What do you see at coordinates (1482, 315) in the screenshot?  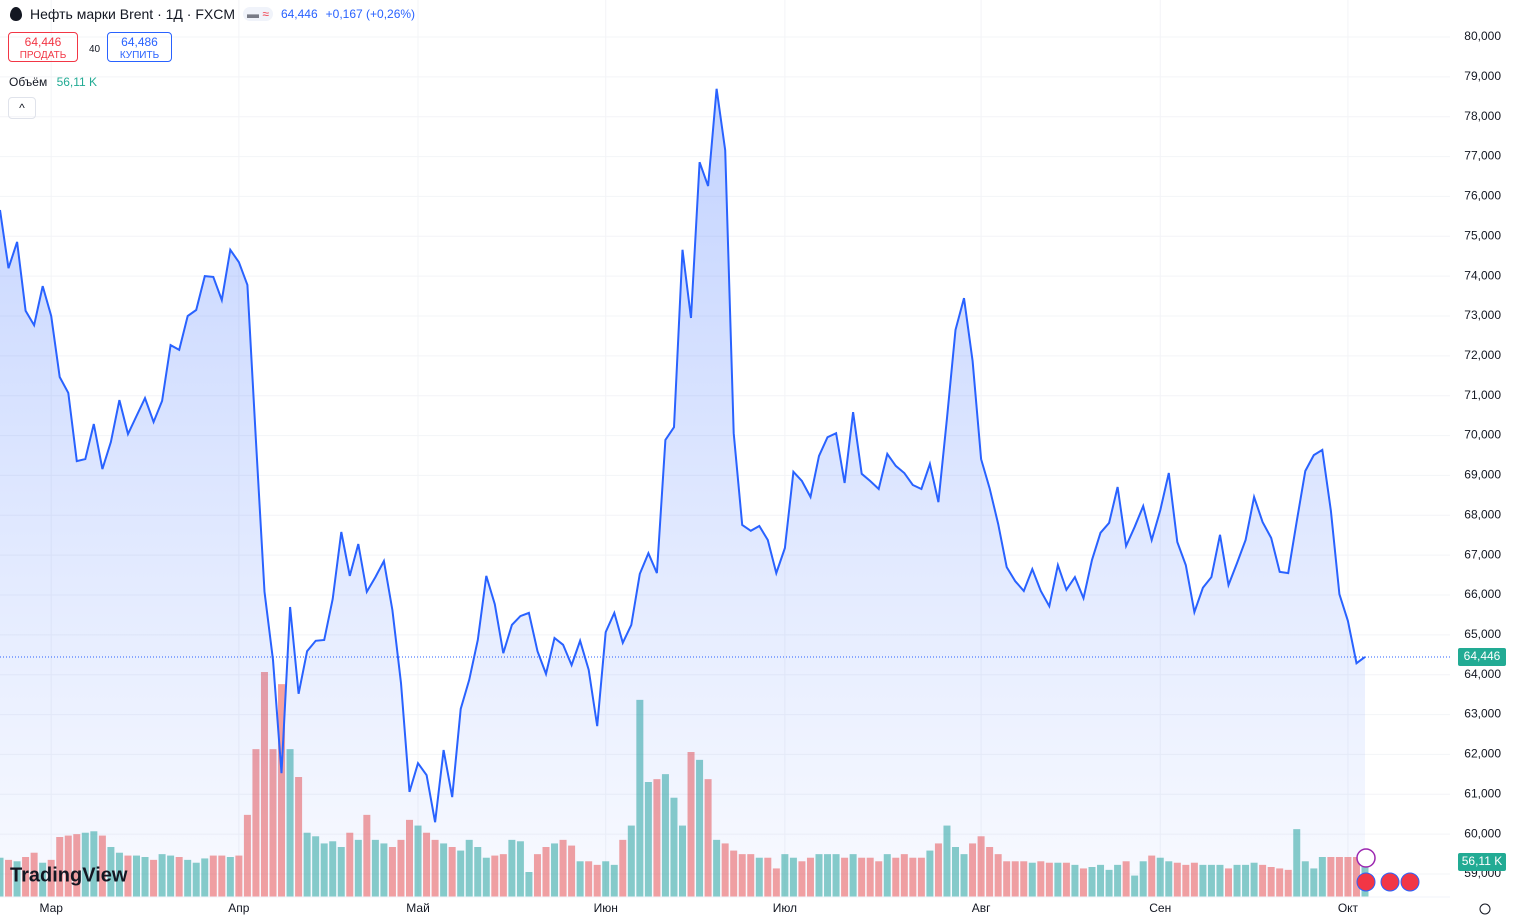 I see `y-tick-label: 73,000` at bounding box center [1482, 315].